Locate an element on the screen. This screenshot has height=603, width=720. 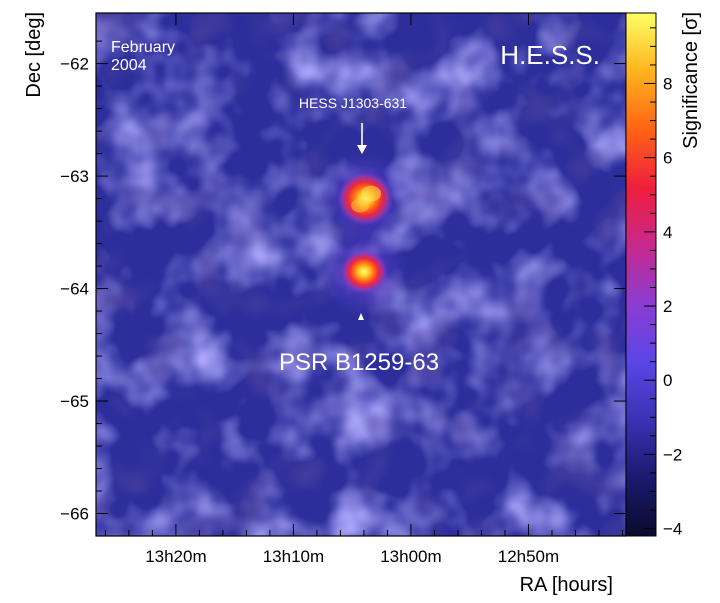
source-arrow-label: HESS J1303-631 is located at coordinates (353, 103).